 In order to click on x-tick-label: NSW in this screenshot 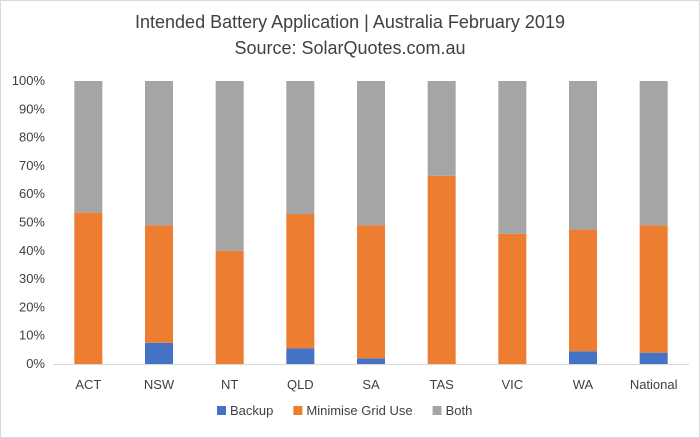, I will do `click(159, 384)`.